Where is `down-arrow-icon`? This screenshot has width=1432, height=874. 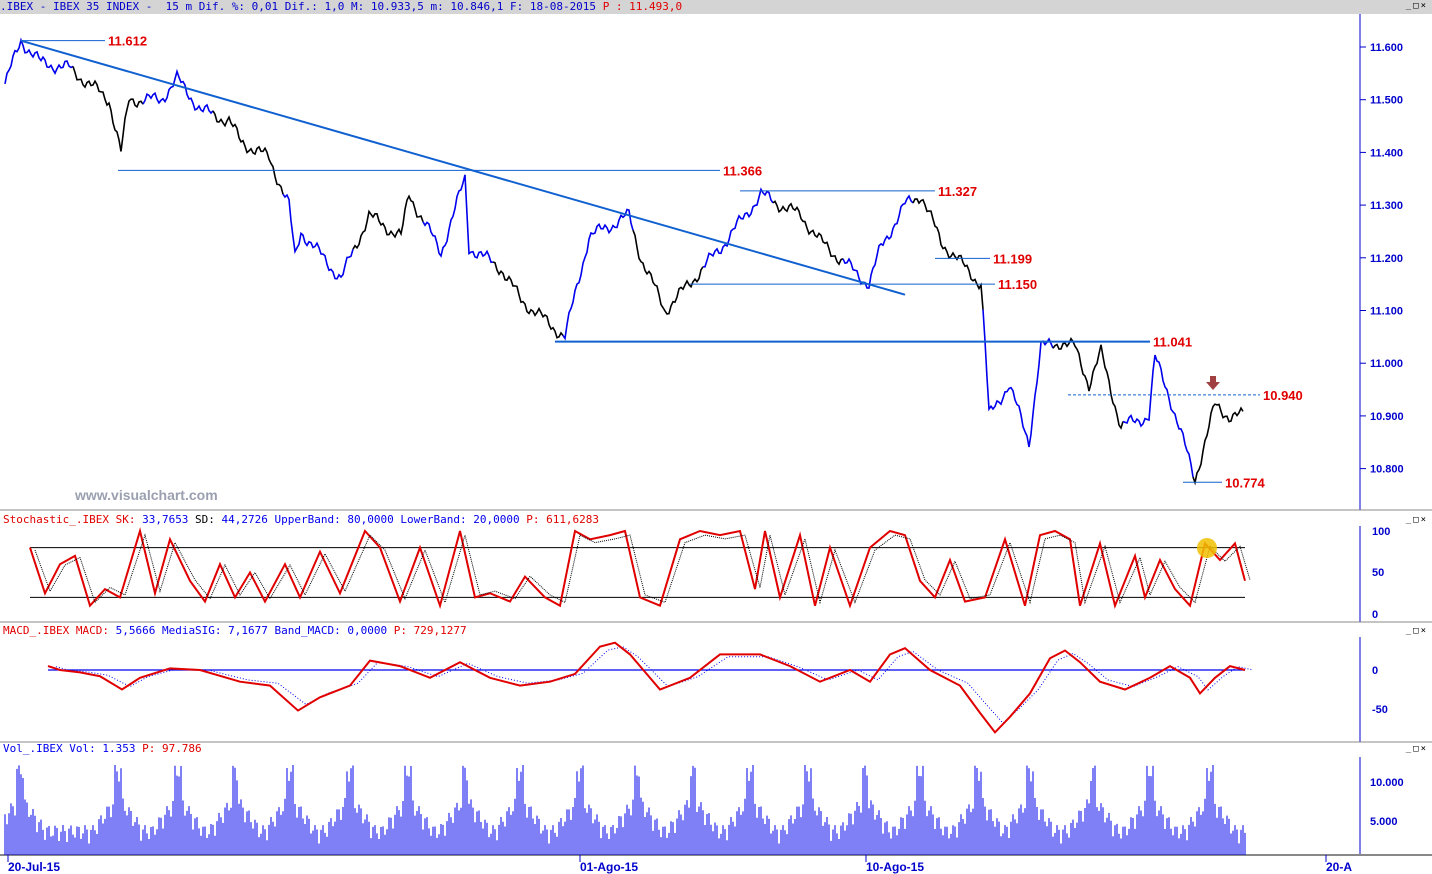 down-arrow-icon is located at coordinates (1213, 383).